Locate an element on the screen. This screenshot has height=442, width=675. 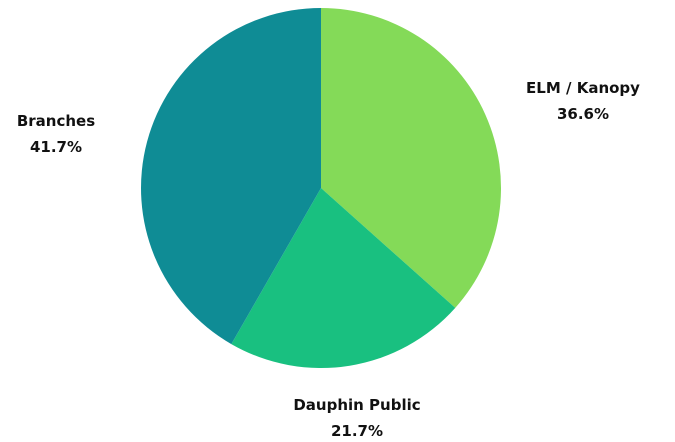
slice-percent-branches: 41.7% is located at coordinates (56, 147).